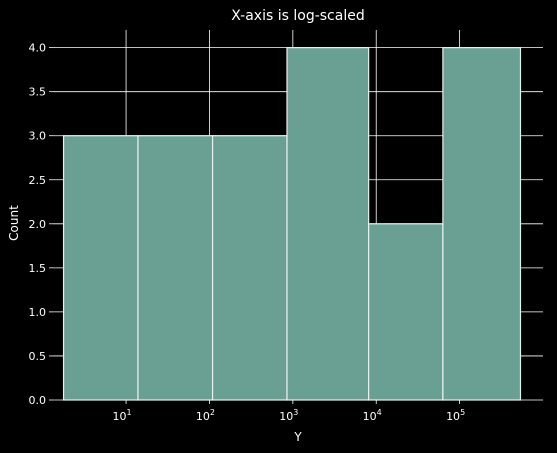 The width and height of the screenshot is (557, 453). What do you see at coordinates (38, 312) in the screenshot?
I see `y-tick-label: 1.0` at bounding box center [38, 312].